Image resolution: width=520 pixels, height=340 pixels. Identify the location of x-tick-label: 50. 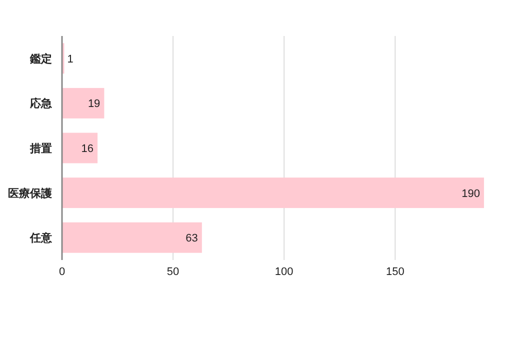
(173, 272).